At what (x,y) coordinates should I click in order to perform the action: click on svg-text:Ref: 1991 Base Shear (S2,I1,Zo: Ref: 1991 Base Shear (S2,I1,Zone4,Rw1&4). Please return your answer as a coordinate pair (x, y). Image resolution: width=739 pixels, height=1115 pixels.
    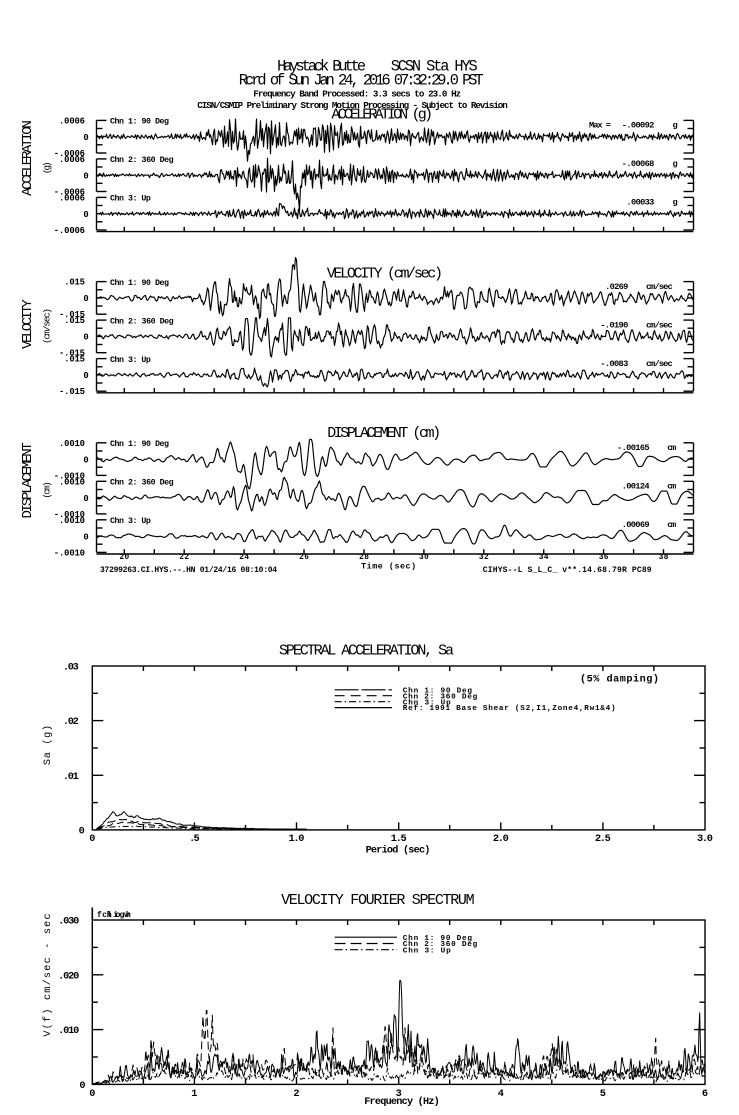
    Looking at the image, I should click on (509, 709).